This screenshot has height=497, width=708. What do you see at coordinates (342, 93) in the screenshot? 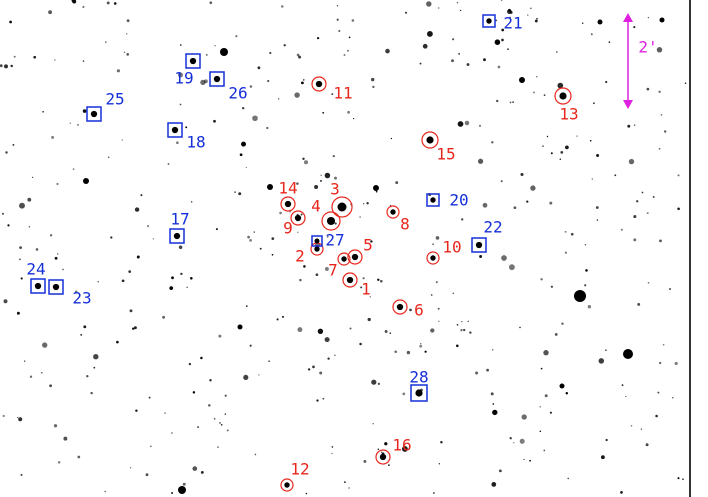
I see `marker-label: 11` at bounding box center [342, 93].